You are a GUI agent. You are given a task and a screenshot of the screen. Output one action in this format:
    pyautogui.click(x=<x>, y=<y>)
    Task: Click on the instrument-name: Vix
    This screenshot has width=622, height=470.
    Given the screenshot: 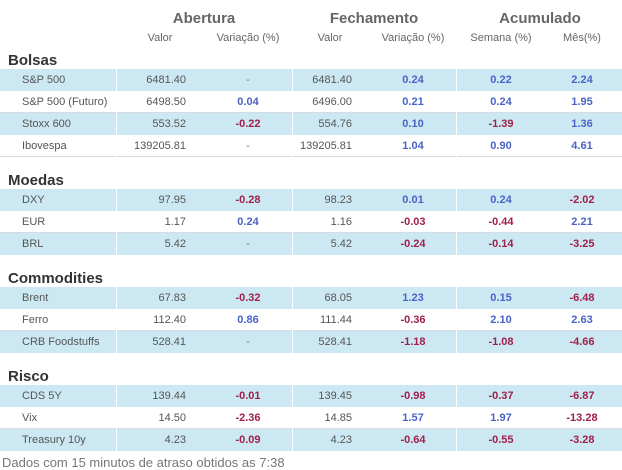 What is the action you would take?
    pyautogui.click(x=30, y=418)
    